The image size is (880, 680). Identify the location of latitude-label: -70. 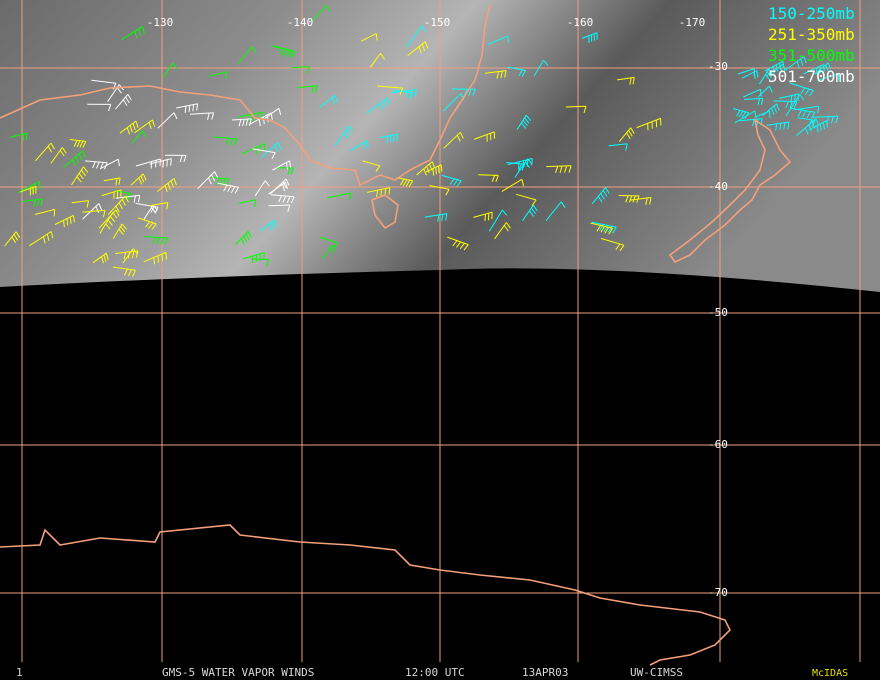
(718, 592).